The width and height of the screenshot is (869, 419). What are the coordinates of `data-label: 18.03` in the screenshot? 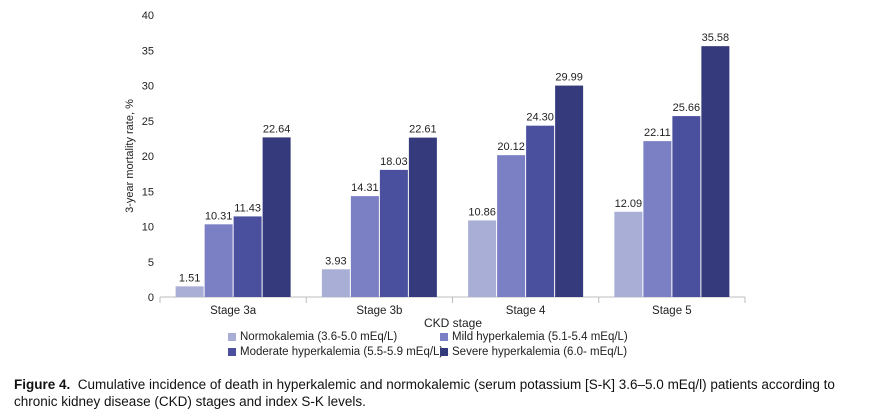 It's located at (394, 162).